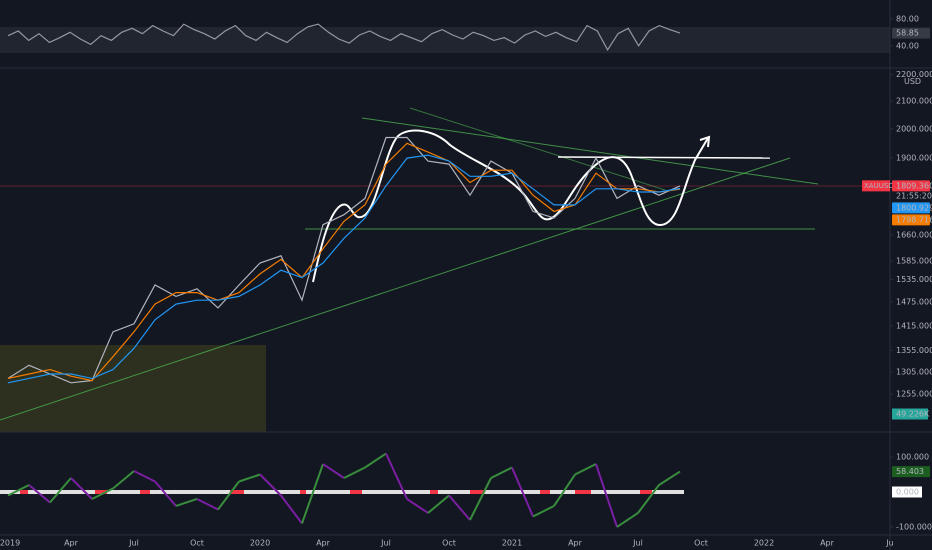  What do you see at coordinates (260, 543) in the screenshot?
I see `time-label: 2020` at bounding box center [260, 543].